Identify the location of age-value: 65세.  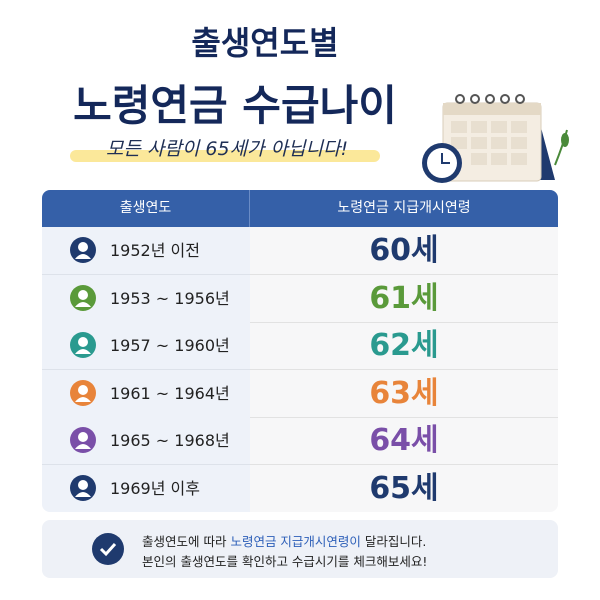
(404, 488).